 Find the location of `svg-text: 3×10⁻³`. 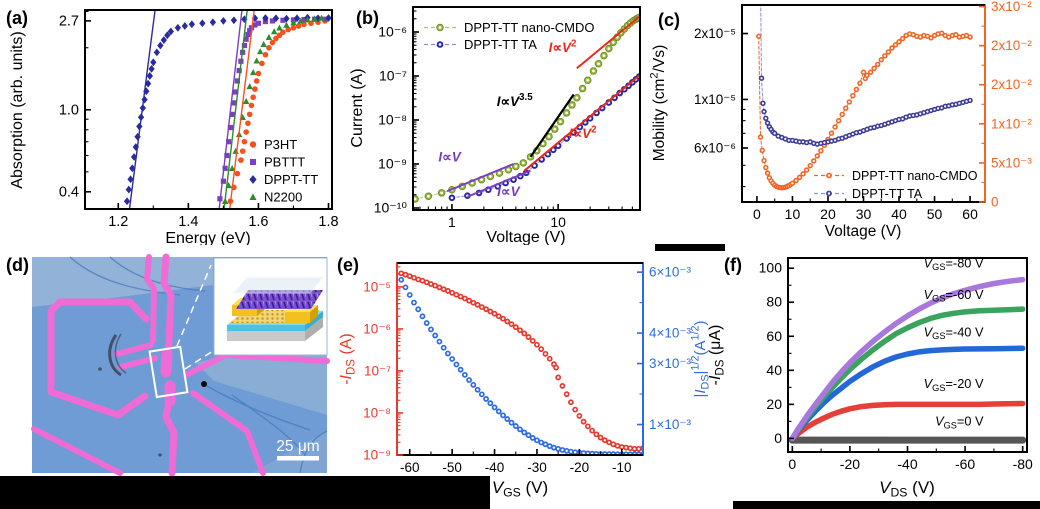

svg-text: 3×10⁻³ is located at coordinates (670, 363).